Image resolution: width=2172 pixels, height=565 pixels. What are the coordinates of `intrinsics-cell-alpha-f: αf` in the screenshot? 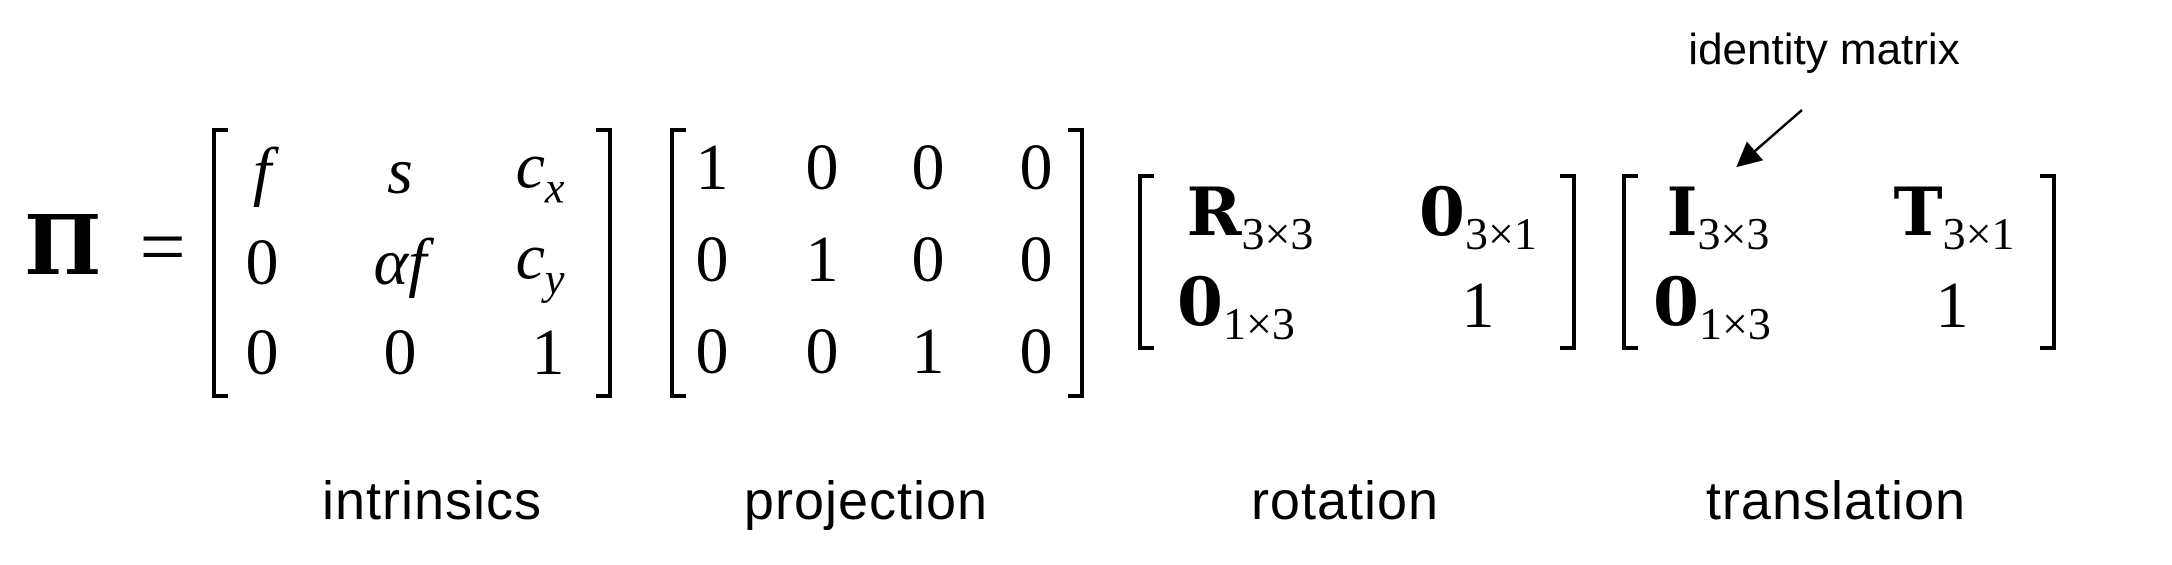 It's located at (400, 262).